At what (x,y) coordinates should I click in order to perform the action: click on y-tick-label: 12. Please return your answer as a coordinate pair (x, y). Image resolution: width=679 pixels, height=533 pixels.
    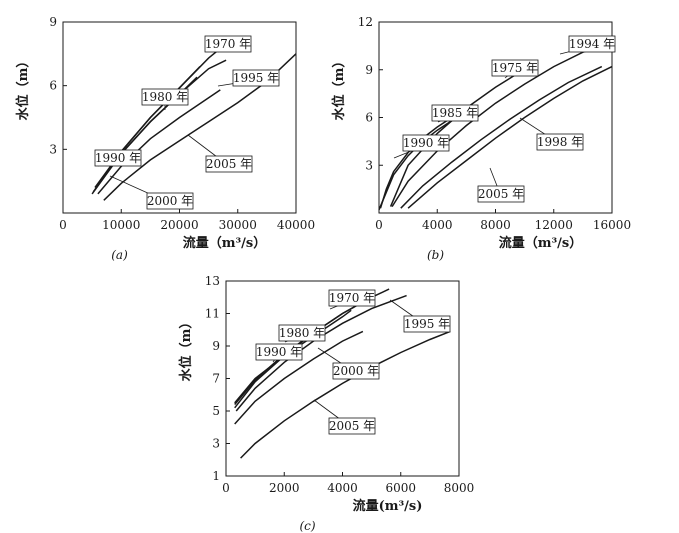
    Looking at the image, I should click on (365, 22).